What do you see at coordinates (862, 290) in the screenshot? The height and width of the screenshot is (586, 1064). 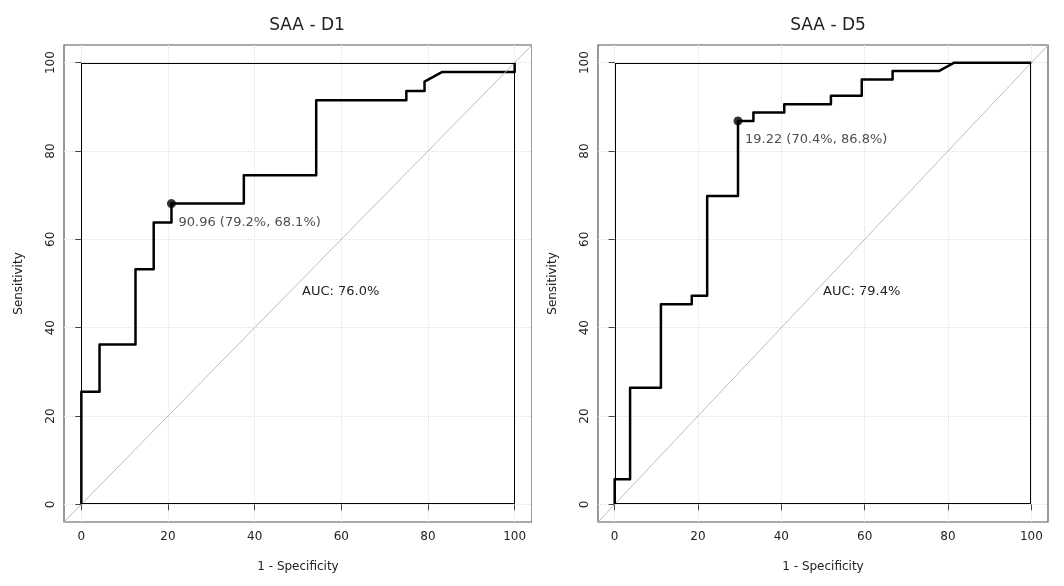 I see `annotation: AUC: 79.4%` at bounding box center [862, 290].